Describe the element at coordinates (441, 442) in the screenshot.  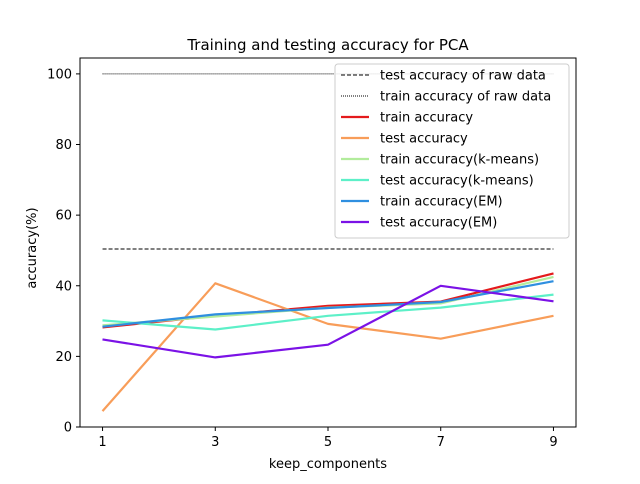
I see `x-tick-label-3: 7` at that location.